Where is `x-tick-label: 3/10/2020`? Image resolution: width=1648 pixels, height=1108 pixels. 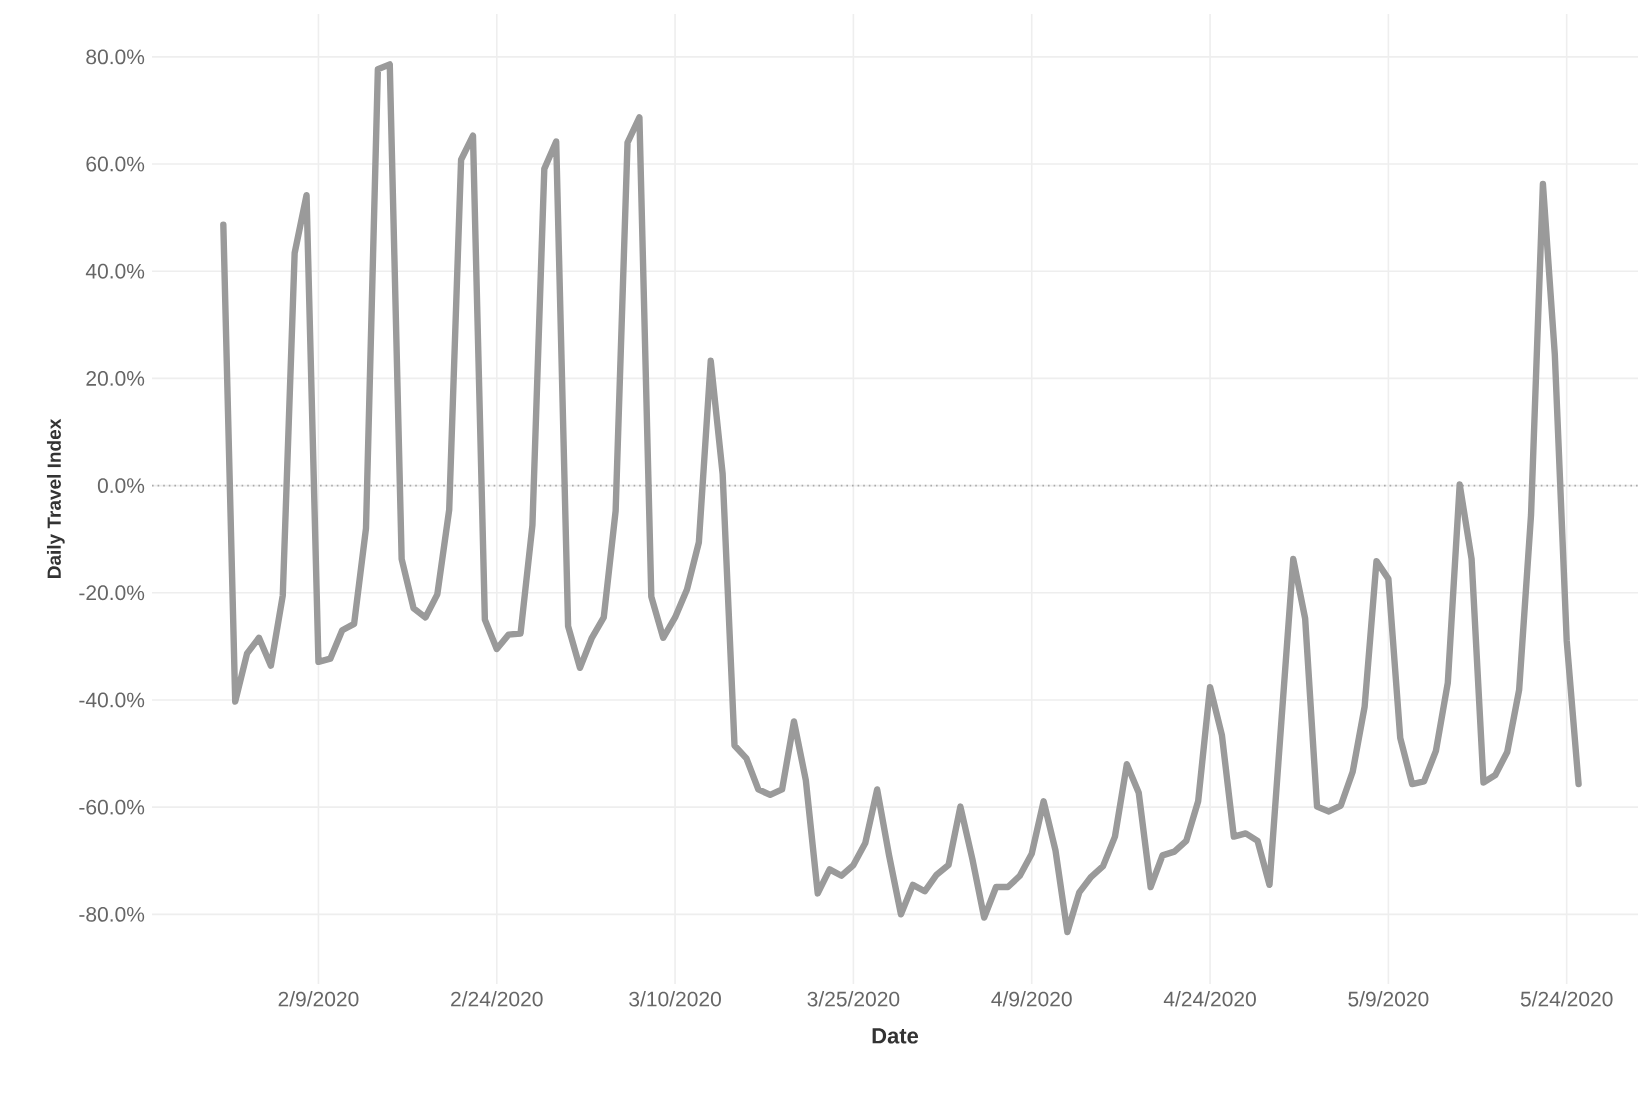 x-tick-label: 3/10/2020 is located at coordinates (675, 999).